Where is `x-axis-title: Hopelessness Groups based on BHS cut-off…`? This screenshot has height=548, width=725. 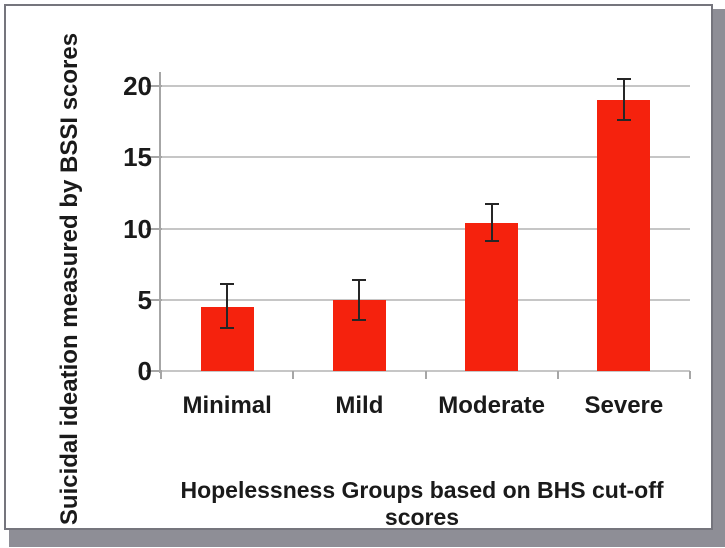 x-axis-title: Hopelessness Groups based on BHS cut-off… is located at coordinates (422, 502).